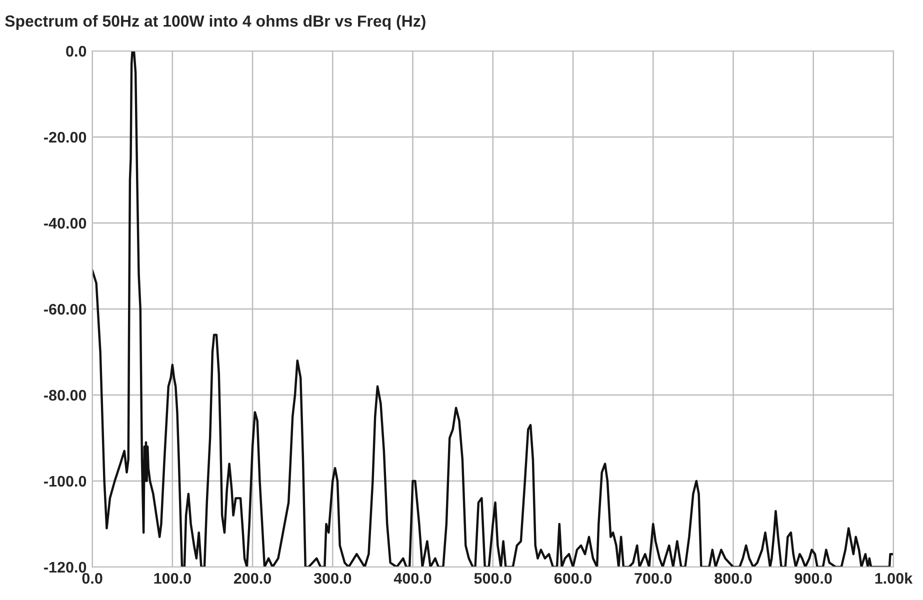 This screenshot has height=600, width=923. What do you see at coordinates (65, 223) in the screenshot?
I see `y-tick-label: -40.00` at bounding box center [65, 223].